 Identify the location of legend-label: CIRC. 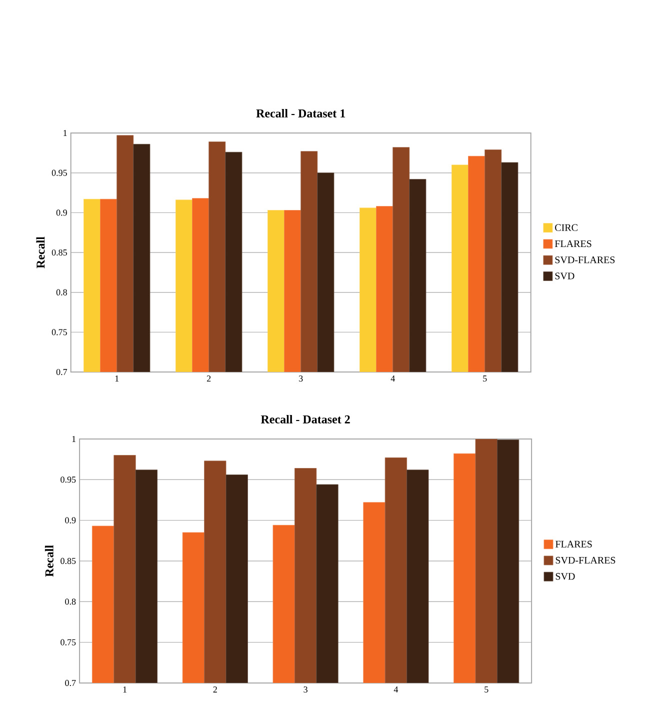
(566, 227).